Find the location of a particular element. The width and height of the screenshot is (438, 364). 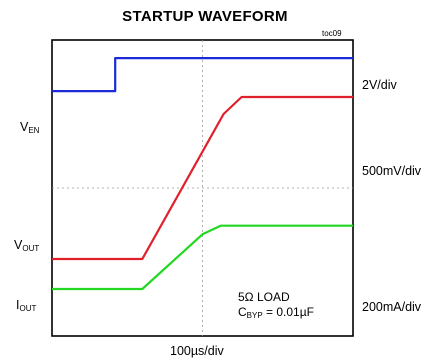

iout-label: IOUT is located at coordinates (26, 305).